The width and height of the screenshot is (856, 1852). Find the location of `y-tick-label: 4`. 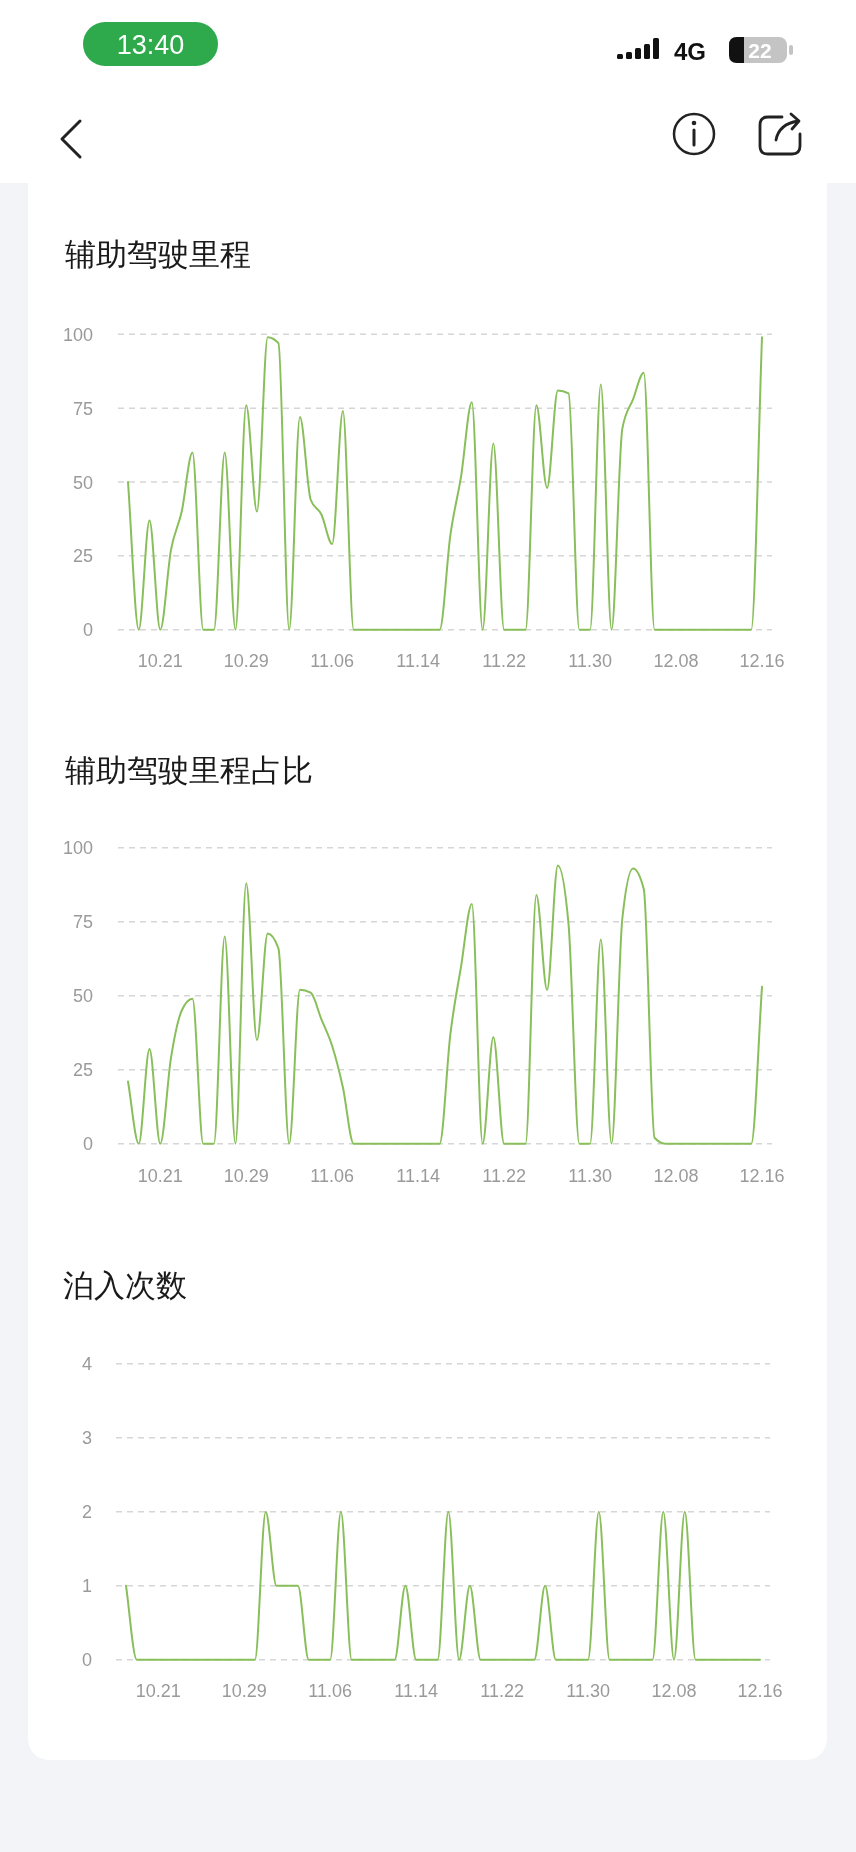

y-tick-label: 4 is located at coordinates (86, 1364).